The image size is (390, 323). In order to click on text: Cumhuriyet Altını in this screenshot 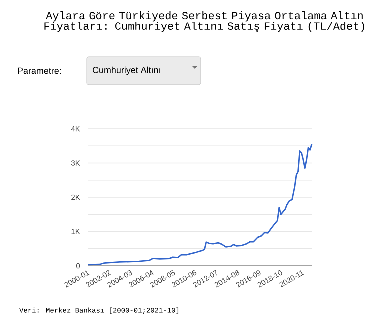, I will do `click(126, 71)`.